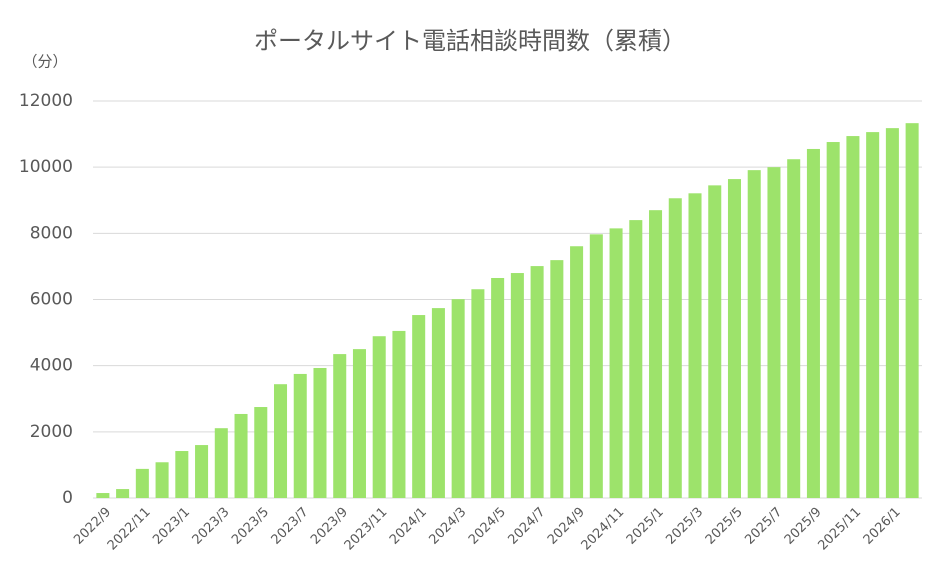  Describe the element at coordinates (250, 526) in the screenshot. I see `x-tick-label: 2023/5` at that location.